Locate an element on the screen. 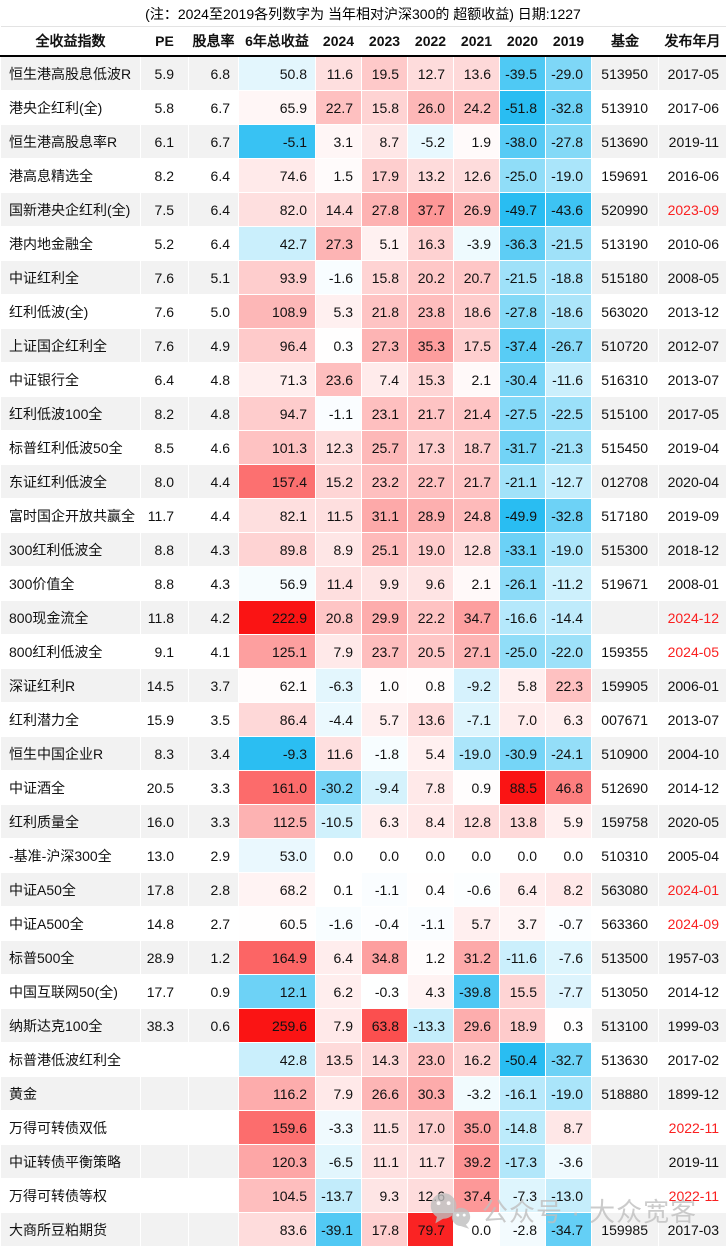  total-return-cell: 60.5 is located at coordinates (277, 924).